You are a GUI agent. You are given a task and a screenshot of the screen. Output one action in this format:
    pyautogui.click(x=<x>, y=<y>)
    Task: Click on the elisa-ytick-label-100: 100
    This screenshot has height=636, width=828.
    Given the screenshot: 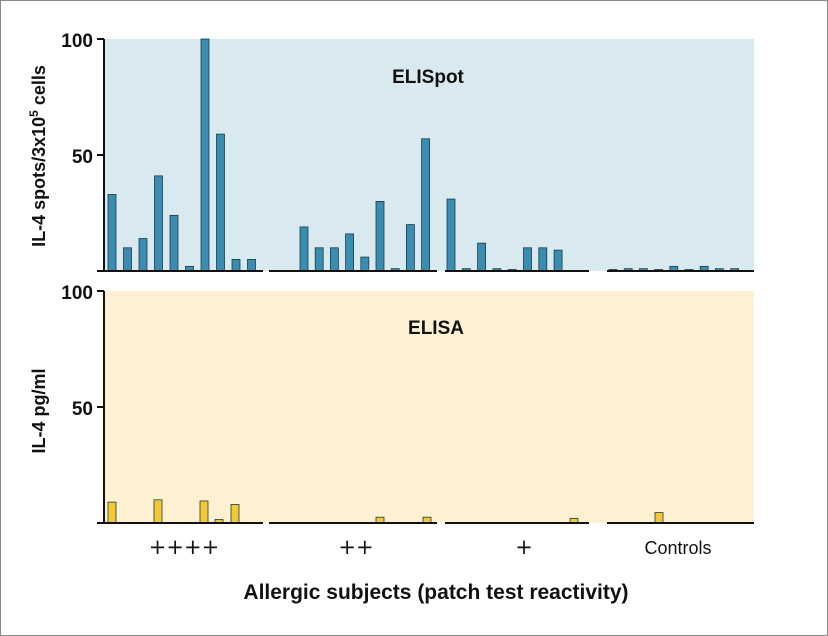 What is the action you would take?
    pyautogui.click(x=77, y=293)
    